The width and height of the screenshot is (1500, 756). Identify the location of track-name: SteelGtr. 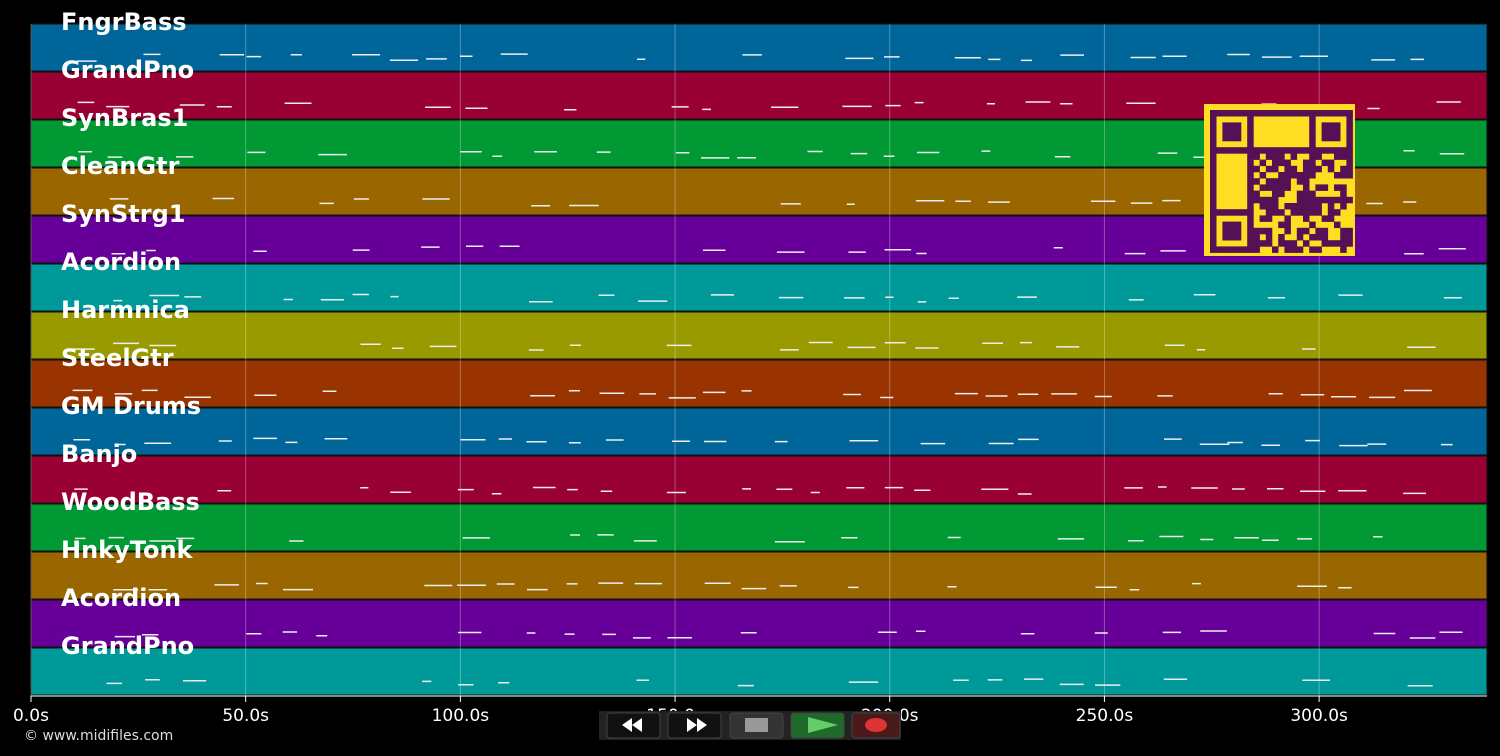
(117, 358).